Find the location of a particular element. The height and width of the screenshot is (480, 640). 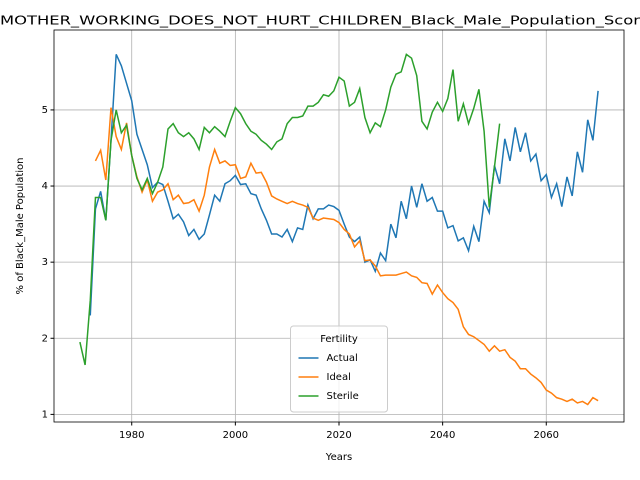

y-tick-label: 4 is located at coordinates (45, 186).